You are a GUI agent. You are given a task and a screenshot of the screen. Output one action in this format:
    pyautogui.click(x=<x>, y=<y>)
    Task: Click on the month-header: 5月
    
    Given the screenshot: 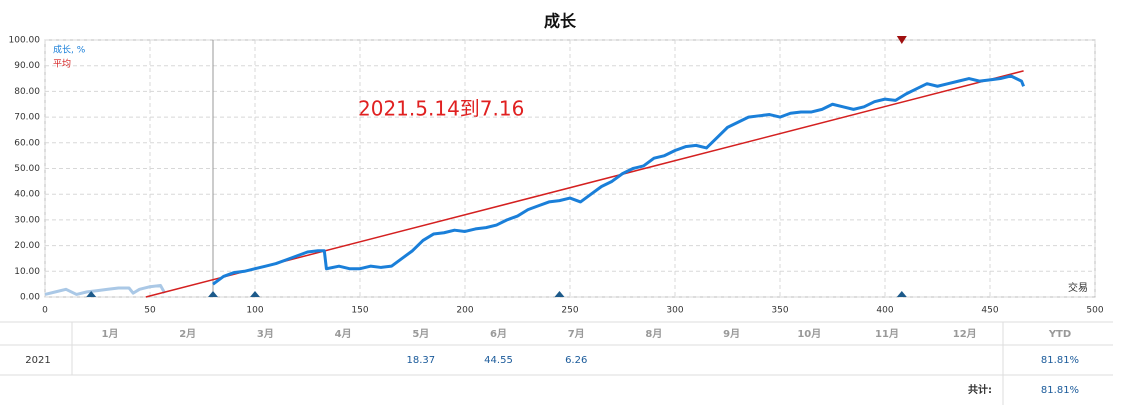 What is the action you would take?
    pyautogui.click(x=420, y=334)
    